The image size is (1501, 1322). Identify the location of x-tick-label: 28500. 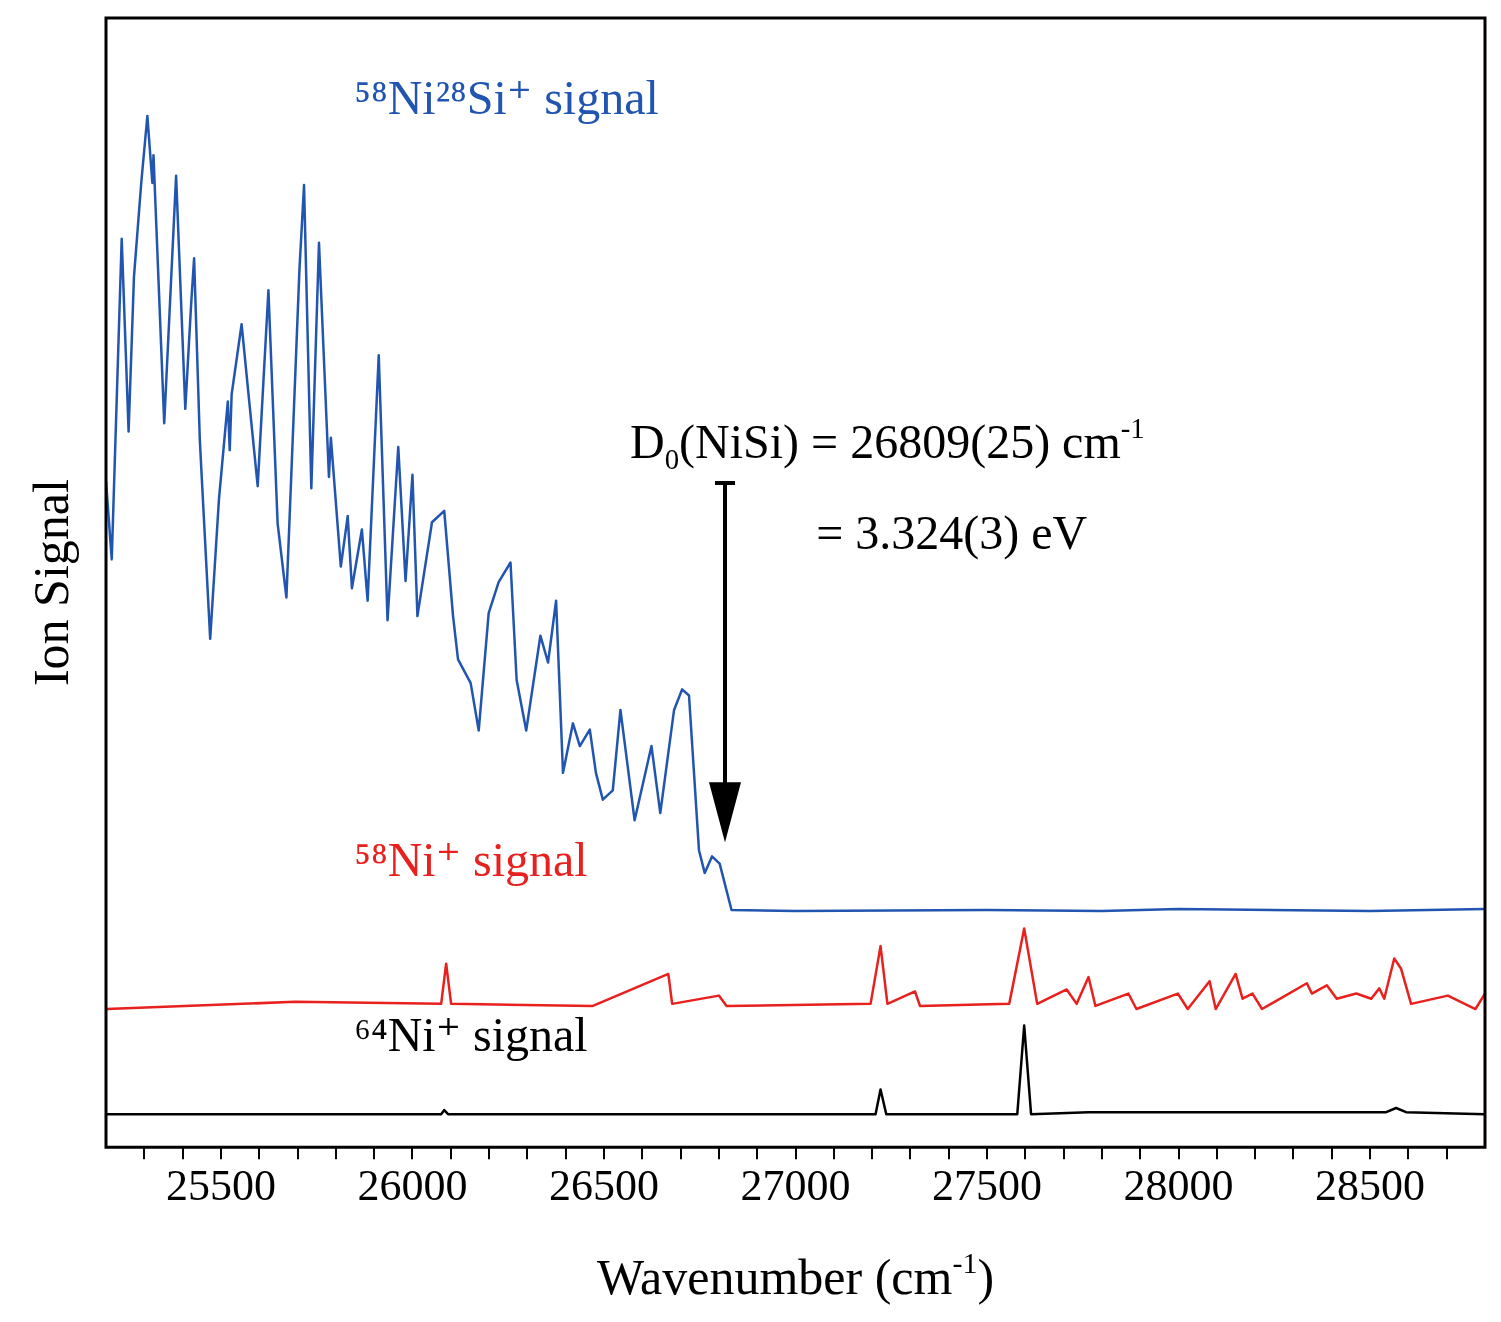
(1370, 1186).